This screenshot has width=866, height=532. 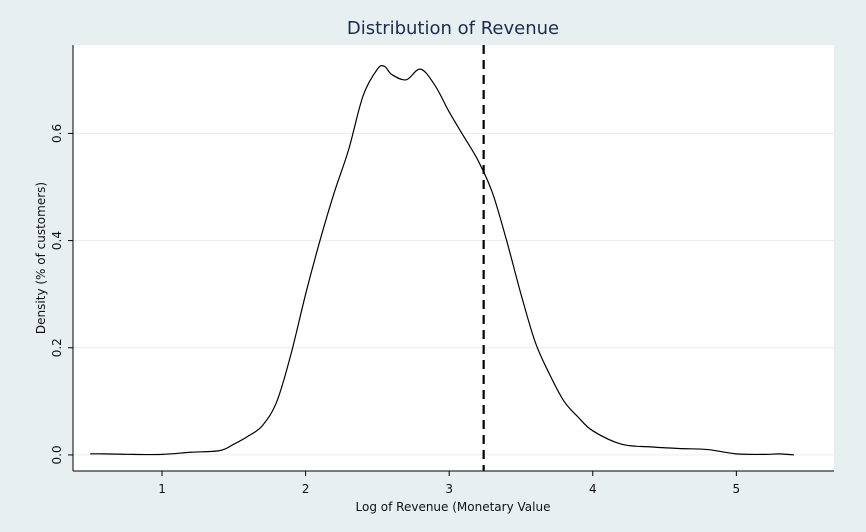 What do you see at coordinates (306, 489) in the screenshot?
I see `x-tick-label: 2` at bounding box center [306, 489].